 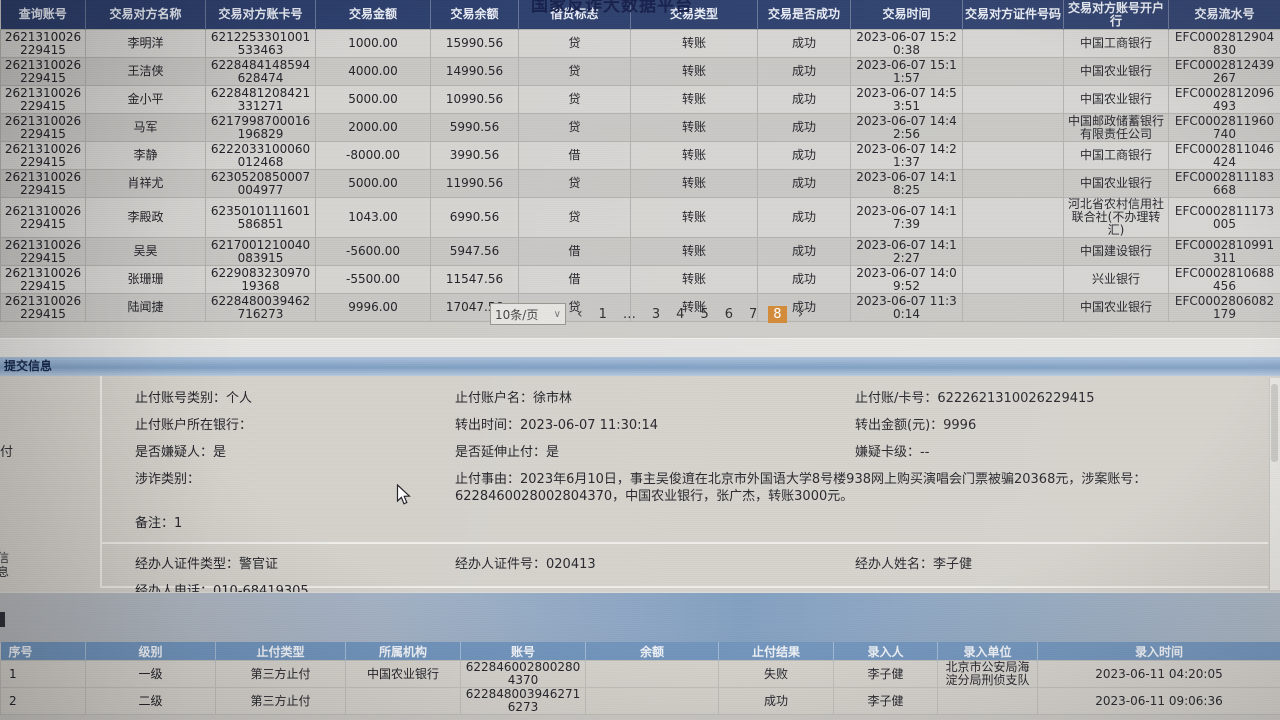 I want to click on table-cell: 5947.56, so click(x=474, y=251).